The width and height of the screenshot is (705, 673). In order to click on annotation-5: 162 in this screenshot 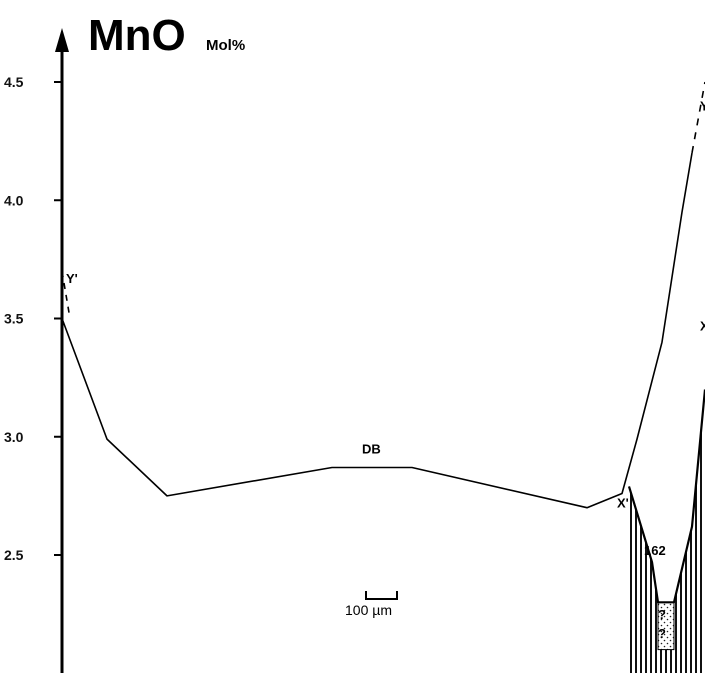, I will do `click(655, 550)`.